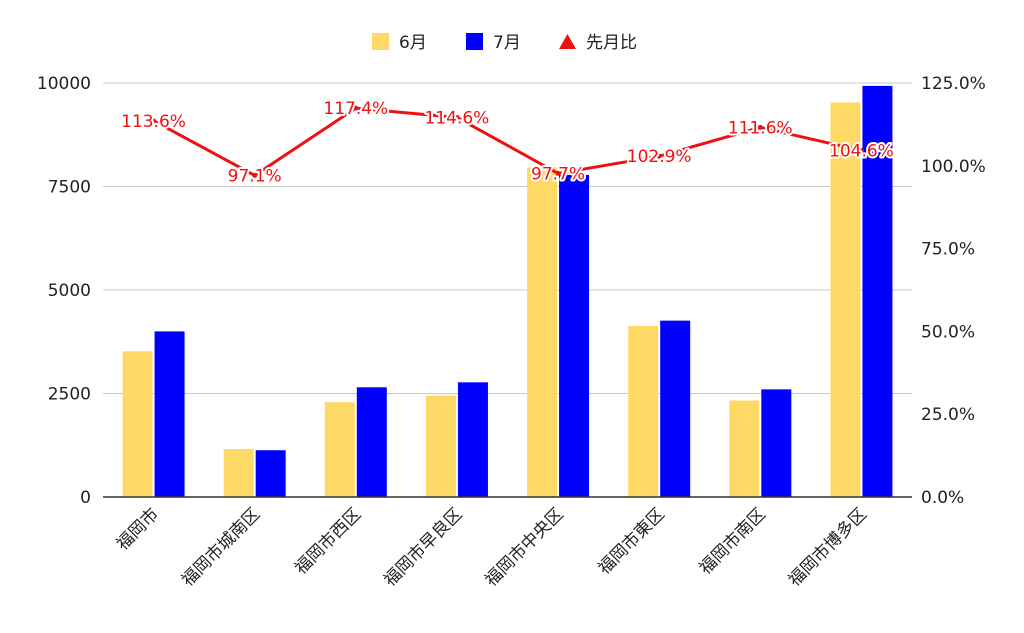 Image resolution: width=1024 pixels, height=633 pixels. I want to click on x-tick-label: 福岡市城南区, so click(221, 547).